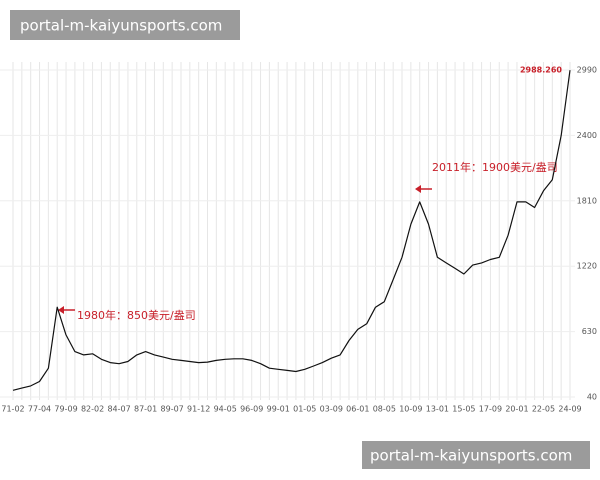 The width and height of the screenshot is (600, 480). I want to click on y-tick-label: 1220, so click(587, 266).